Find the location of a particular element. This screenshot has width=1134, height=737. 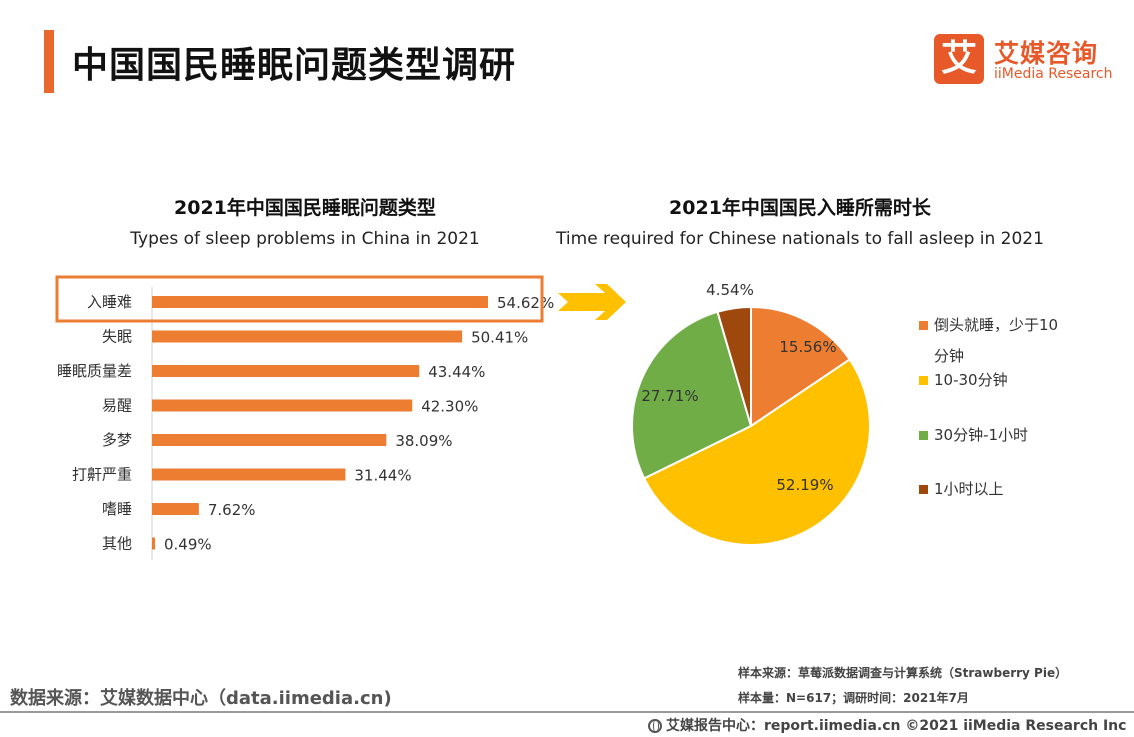

bar-value-label: 7.62% is located at coordinates (232, 510).